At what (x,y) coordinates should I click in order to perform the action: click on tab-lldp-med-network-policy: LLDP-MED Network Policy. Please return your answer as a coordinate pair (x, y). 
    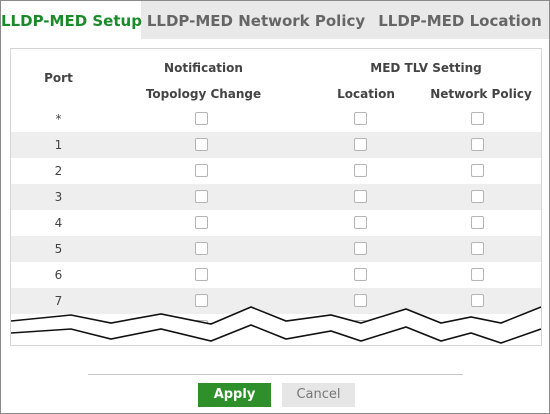
    Looking at the image, I should click on (256, 21).